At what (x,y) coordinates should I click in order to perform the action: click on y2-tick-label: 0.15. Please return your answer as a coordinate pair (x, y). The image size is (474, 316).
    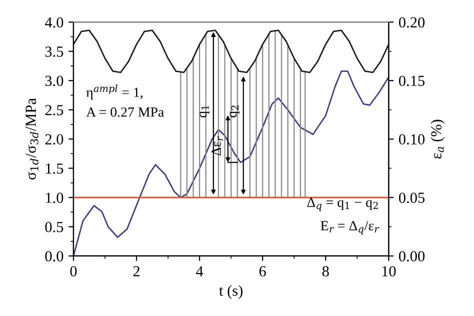
    Looking at the image, I should click on (411, 81).